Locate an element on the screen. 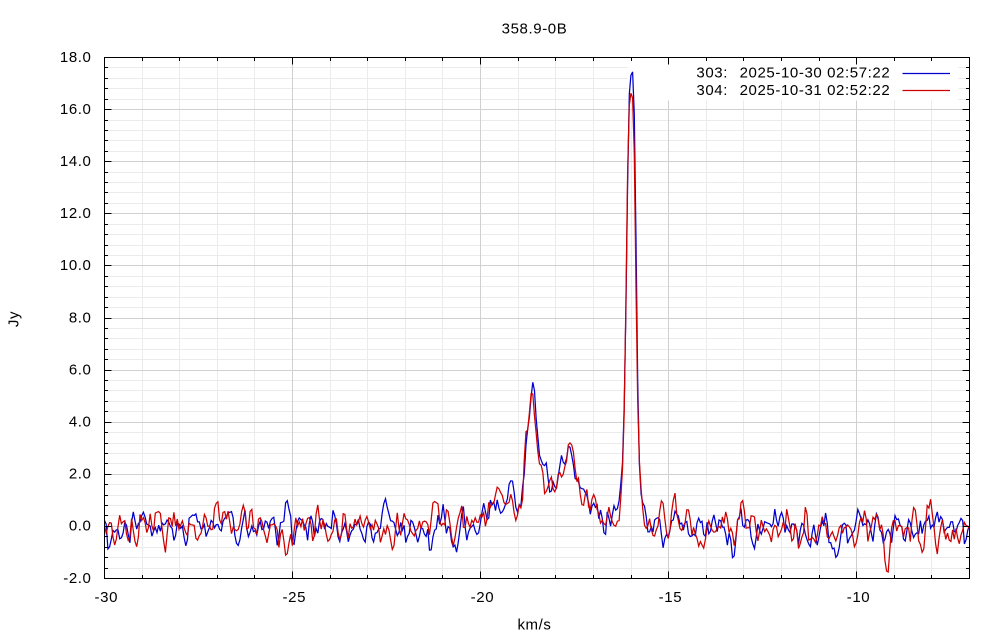 Image resolution: width=1000 pixels, height=640 pixels. svg-text: 2025-10-31 02:52:22 is located at coordinates (815, 90).